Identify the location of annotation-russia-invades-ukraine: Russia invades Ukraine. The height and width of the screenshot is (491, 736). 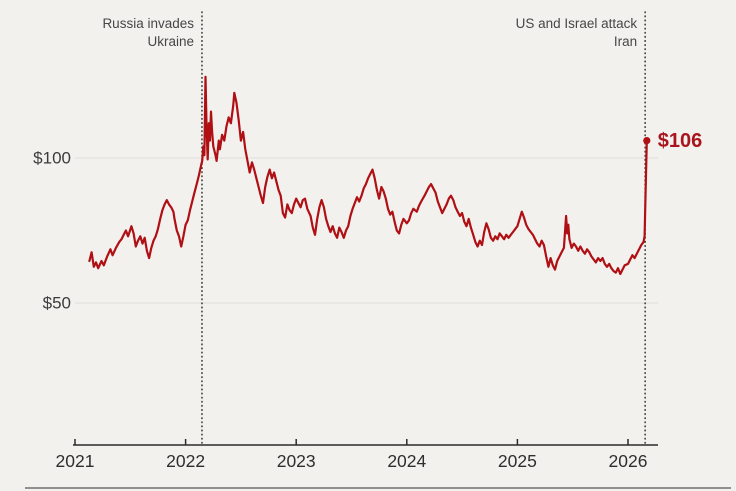
(148, 33).